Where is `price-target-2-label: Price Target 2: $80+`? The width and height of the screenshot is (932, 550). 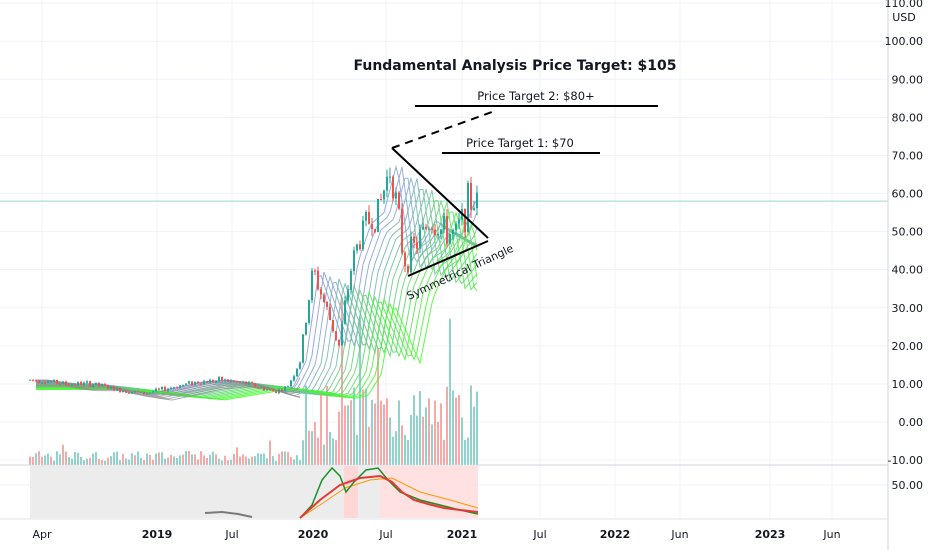 price-target-2-label: Price Target 2: $80+ is located at coordinates (535, 96).